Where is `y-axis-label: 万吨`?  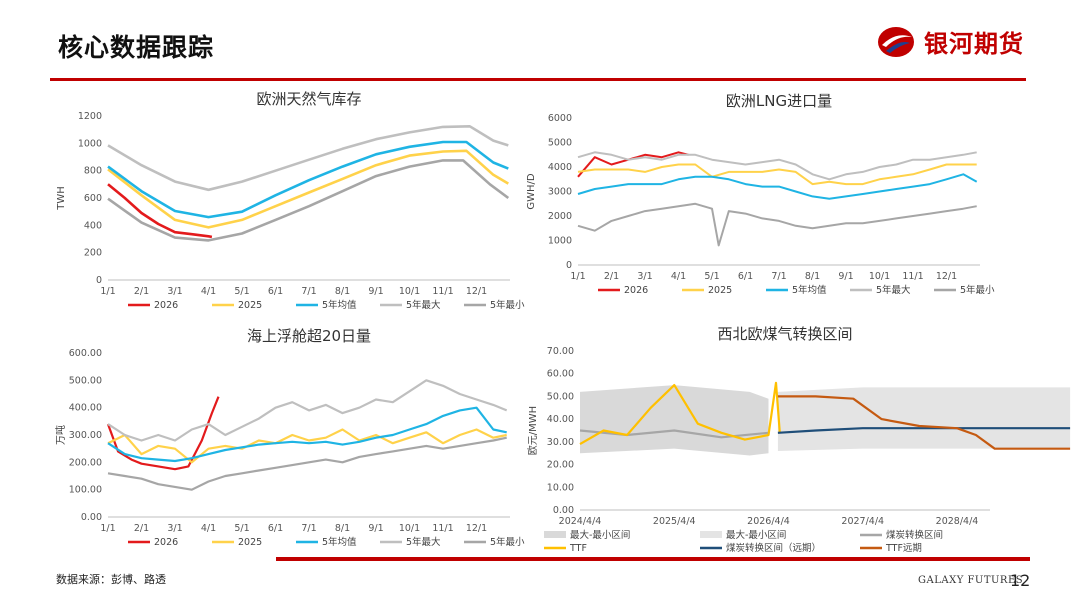 y-axis-label: 万吨 is located at coordinates (60, 435).